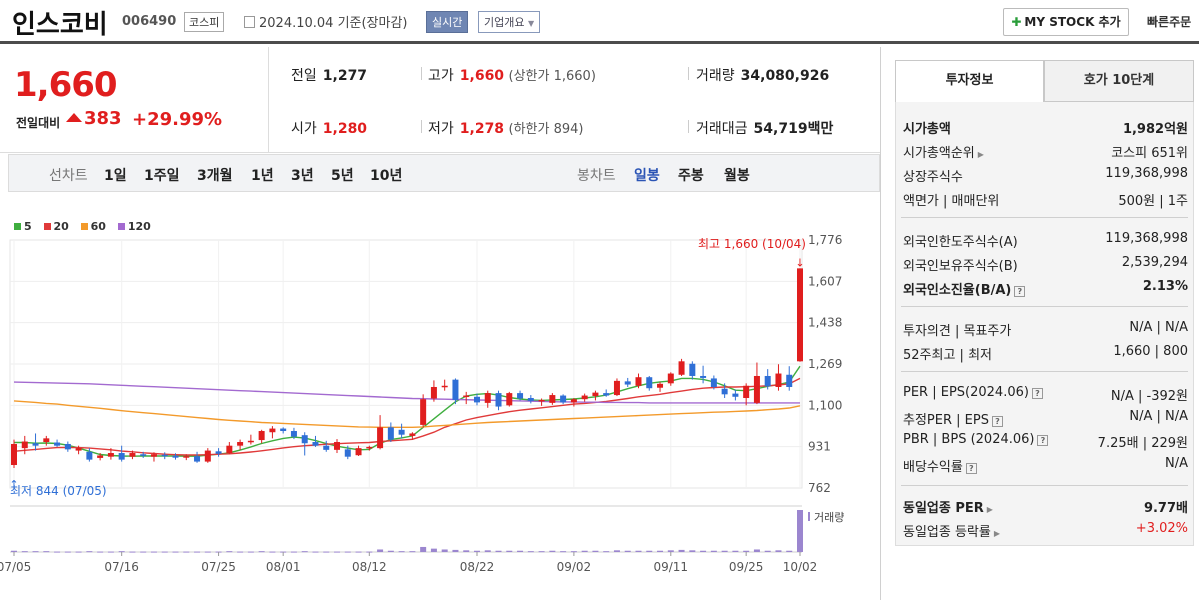  Describe the element at coordinates (509, 22) in the screenshot. I see `company-overview-dropdown: 기업개요 ▼` at that location.